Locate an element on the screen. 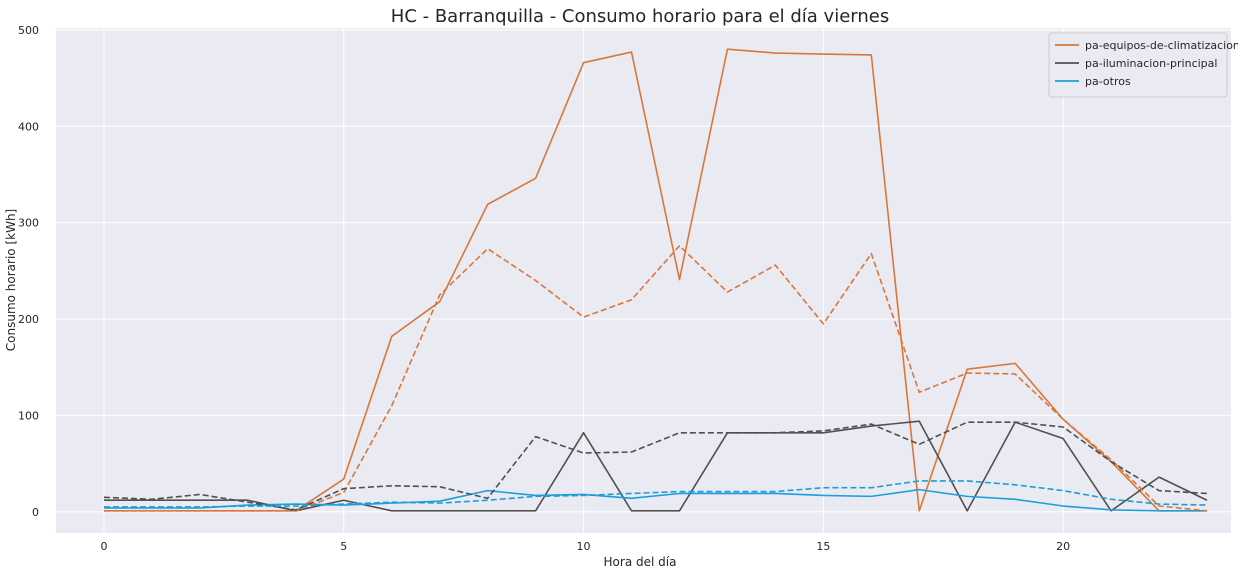  legend-box is located at coordinates (1138, 65).